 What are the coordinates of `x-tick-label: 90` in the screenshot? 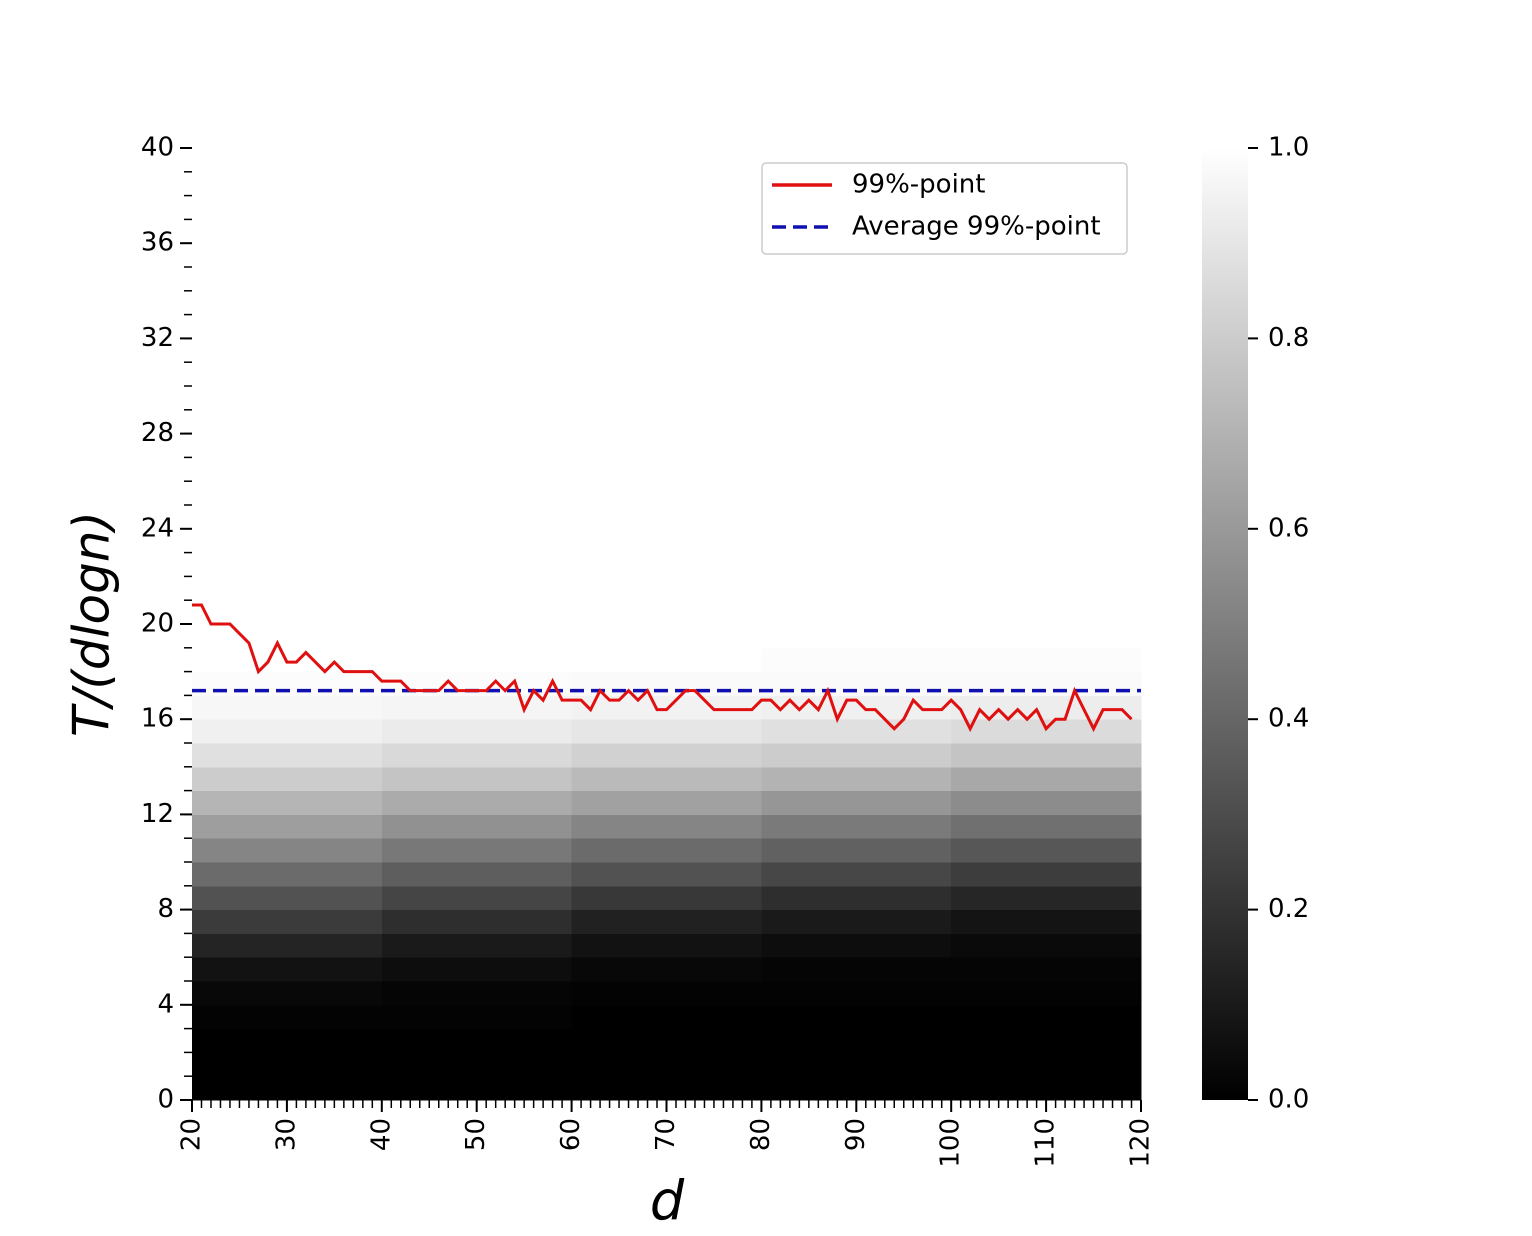 It's located at (856, 1134).